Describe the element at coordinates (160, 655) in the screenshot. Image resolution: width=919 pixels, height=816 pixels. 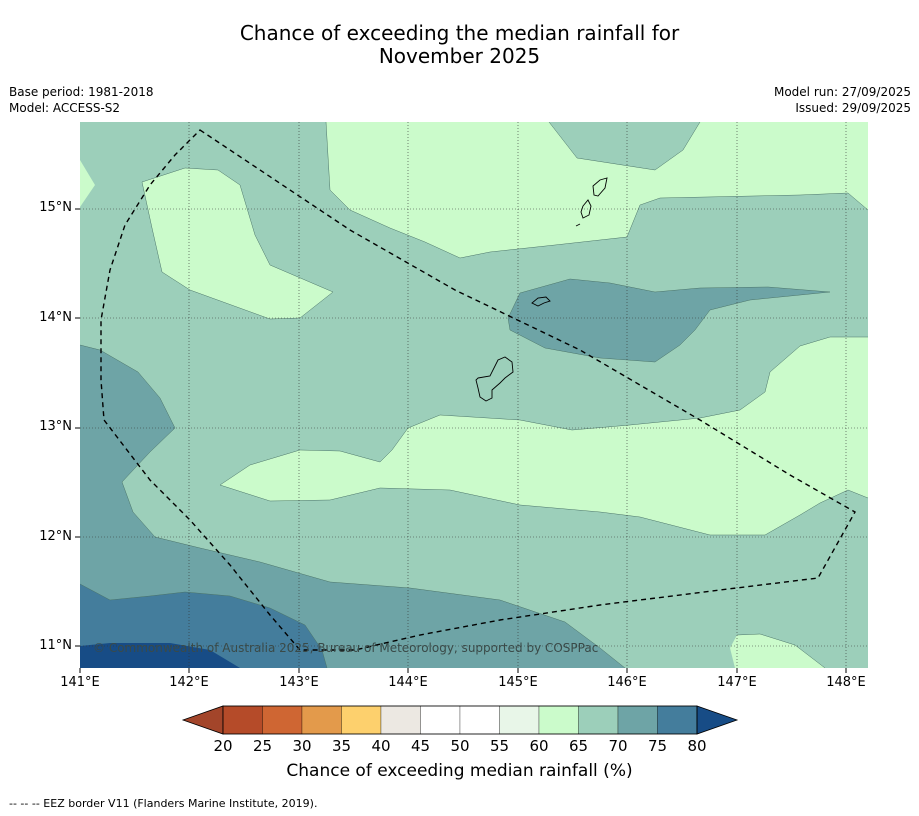
I see `contour-band-80-plus` at that location.